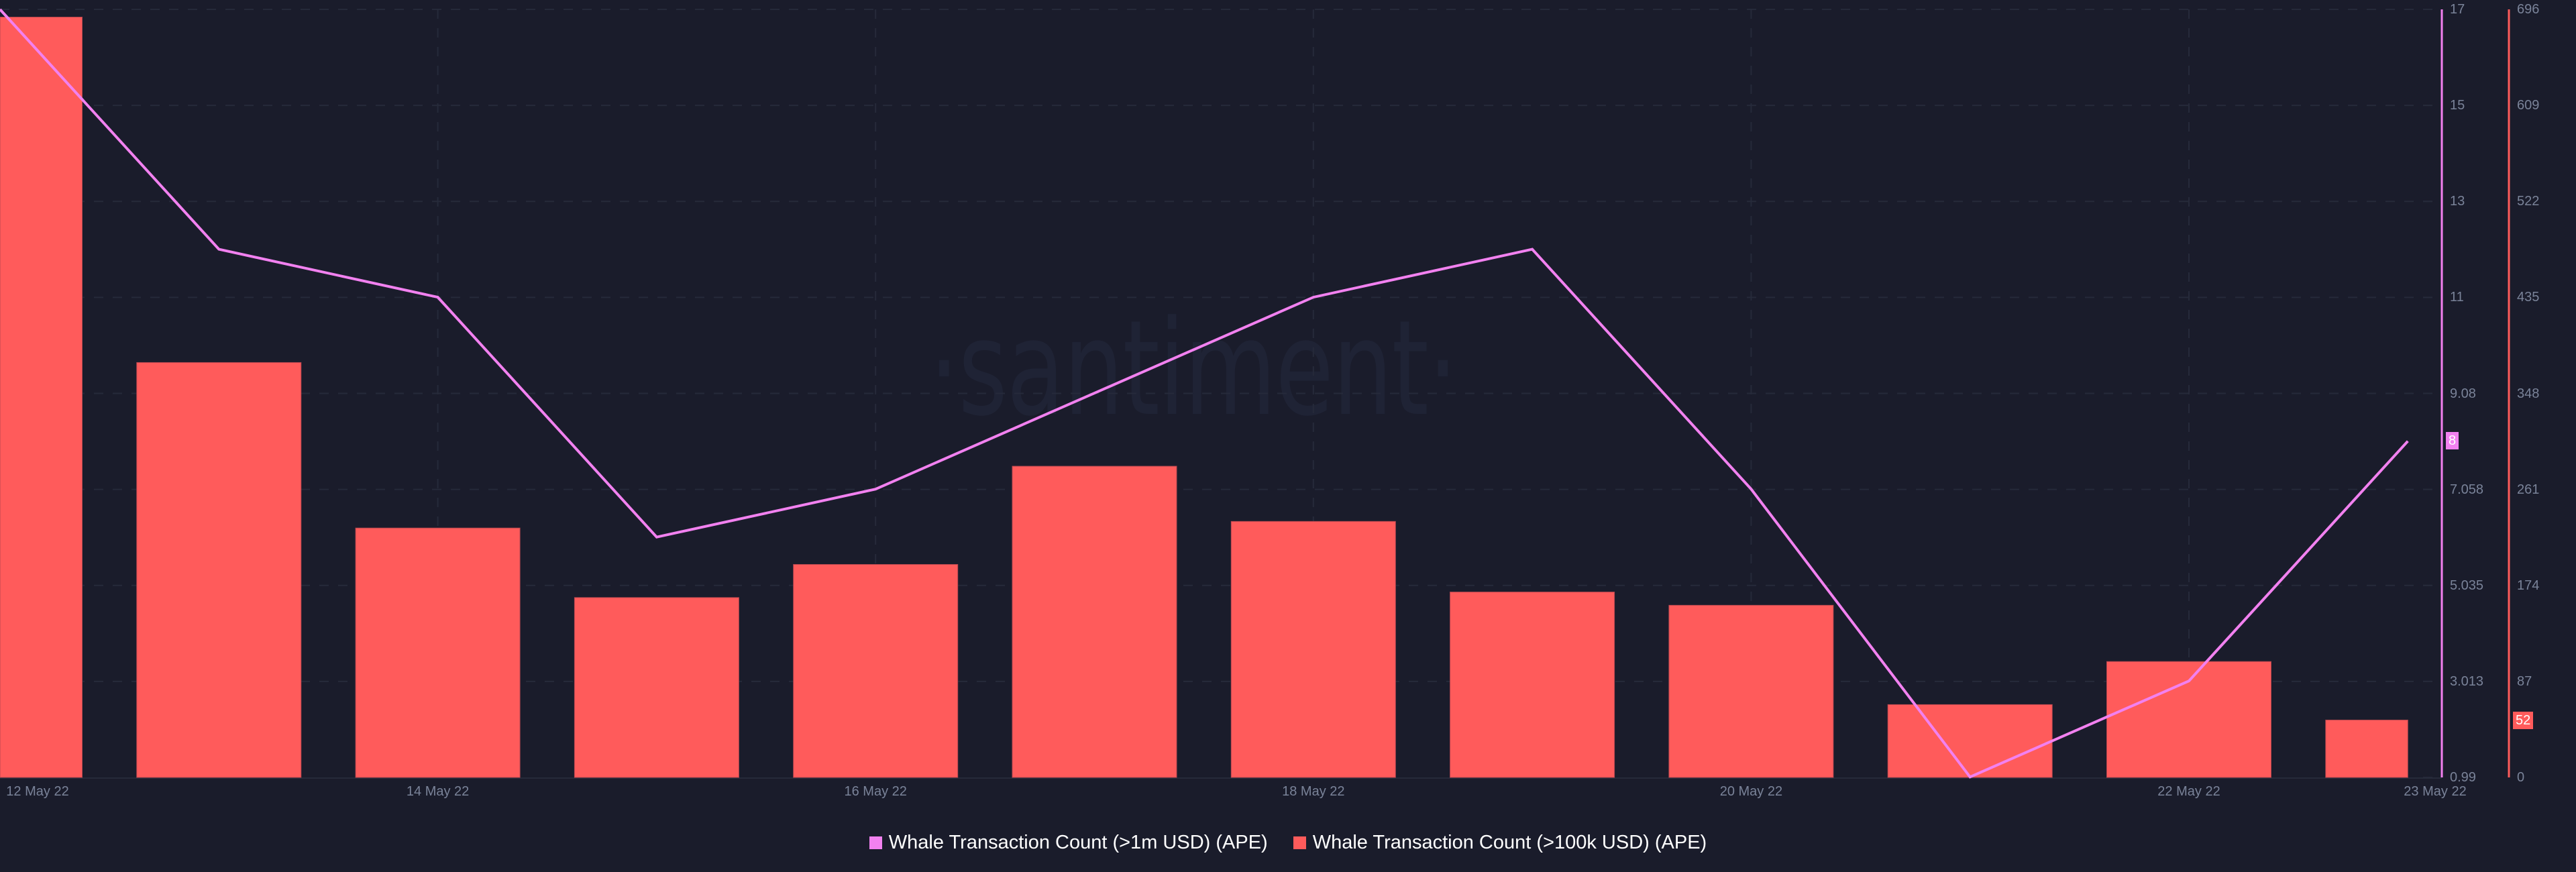 The height and width of the screenshot is (872, 2576). Describe the element at coordinates (2528, 585) in the screenshot. I see `right-axis-tick-label: 174` at that location.